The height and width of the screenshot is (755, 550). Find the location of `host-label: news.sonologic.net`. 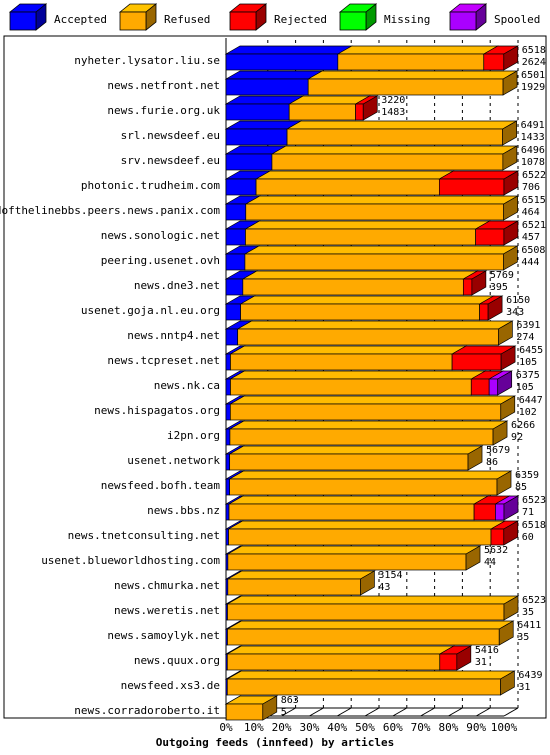

host-label: news.sonologic.net is located at coordinates (160, 235).